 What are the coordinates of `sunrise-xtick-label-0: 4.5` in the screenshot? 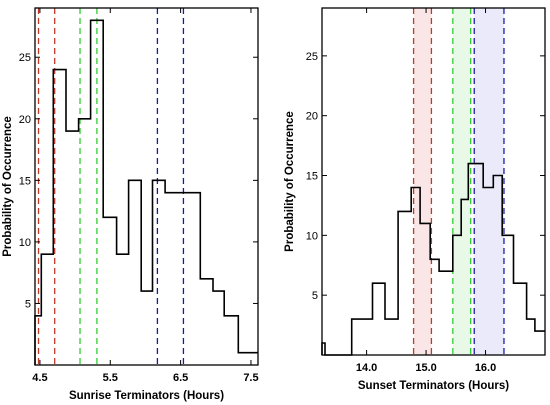 It's located at (39, 378).